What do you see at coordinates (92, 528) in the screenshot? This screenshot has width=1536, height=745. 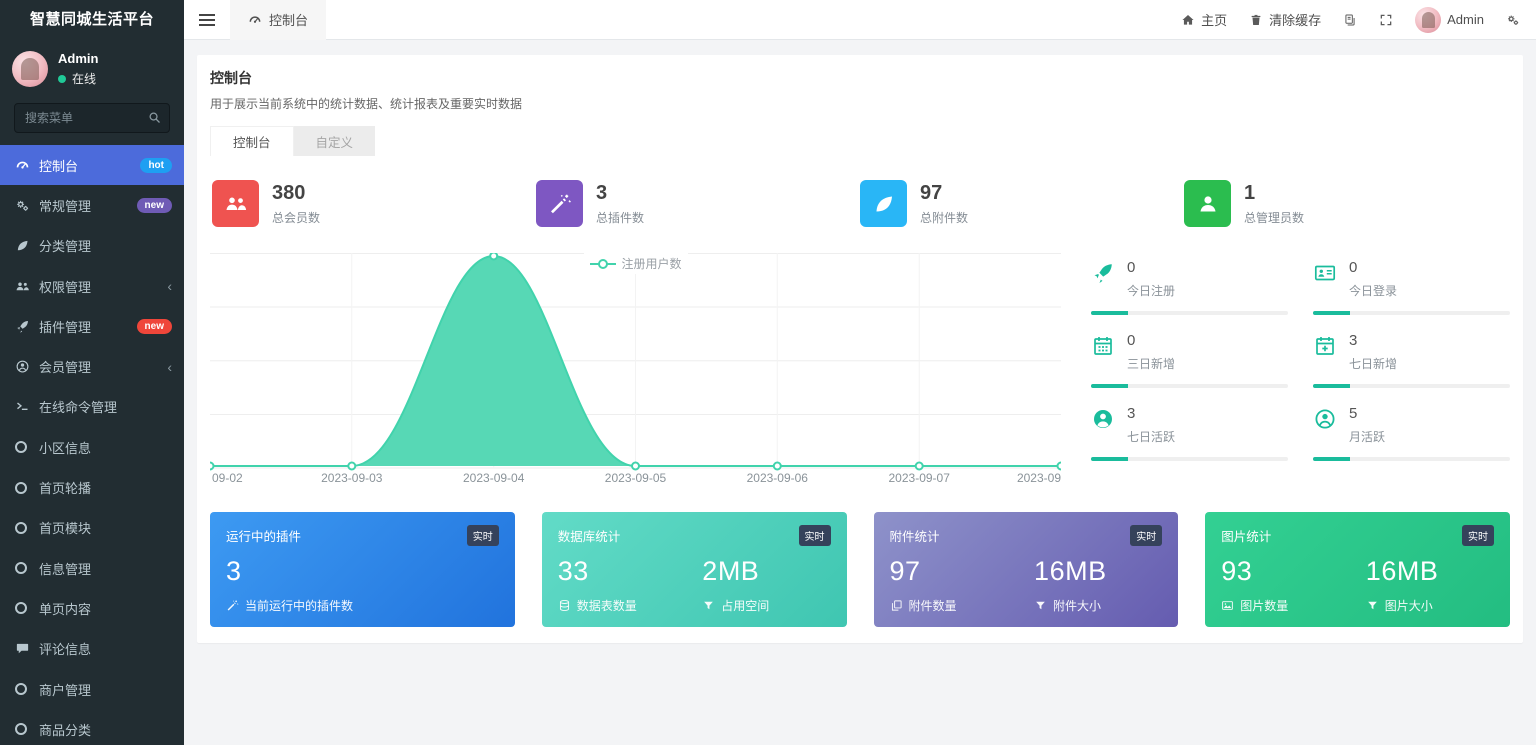 I see `sidebar-item-home-modules: 首页模块` at bounding box center [92, 528].